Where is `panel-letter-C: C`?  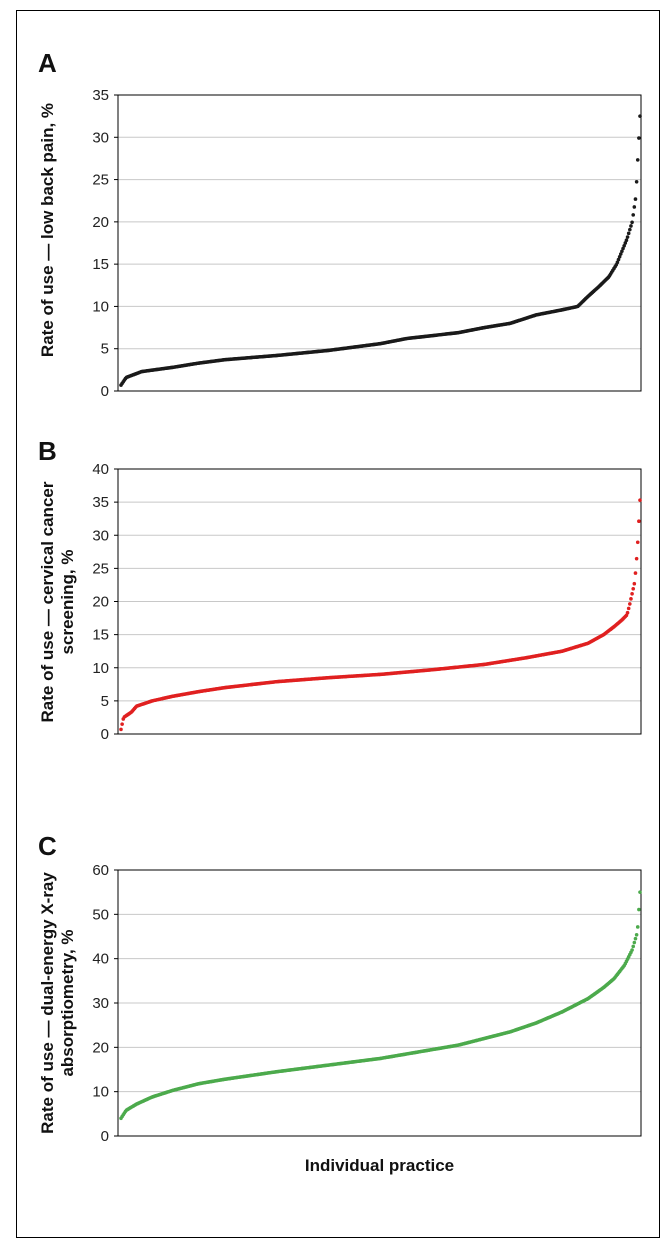
panel-letter-C: C is located at coordinates (47, 846).